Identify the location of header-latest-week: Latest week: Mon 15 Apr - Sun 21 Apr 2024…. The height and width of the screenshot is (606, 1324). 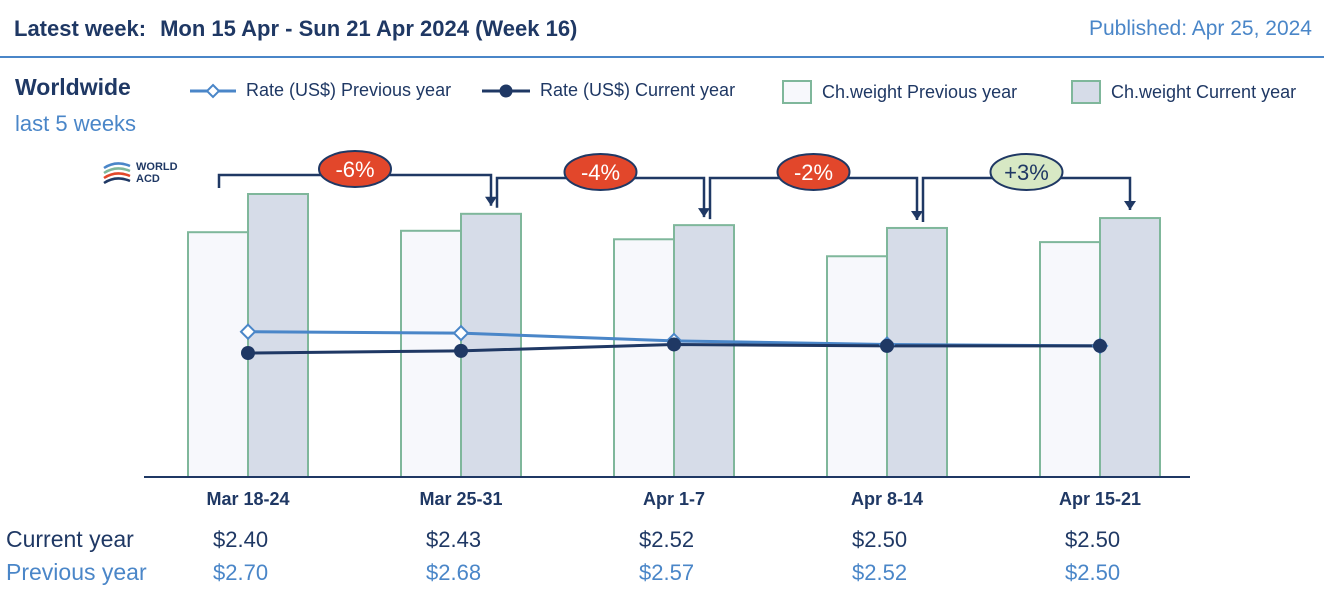
(295, 29).